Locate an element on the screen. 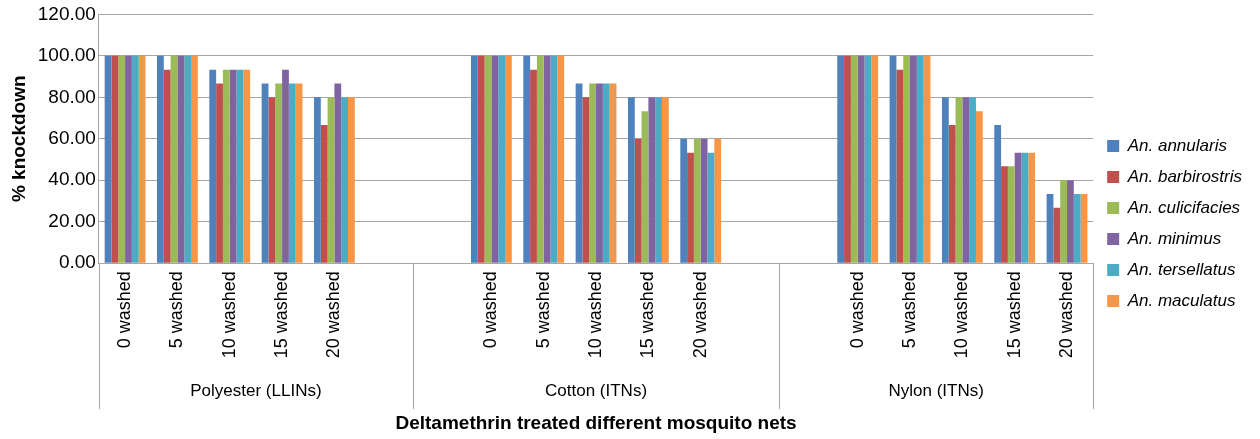  legend-label: An. maculatus is located at coordinates (1181, 300).